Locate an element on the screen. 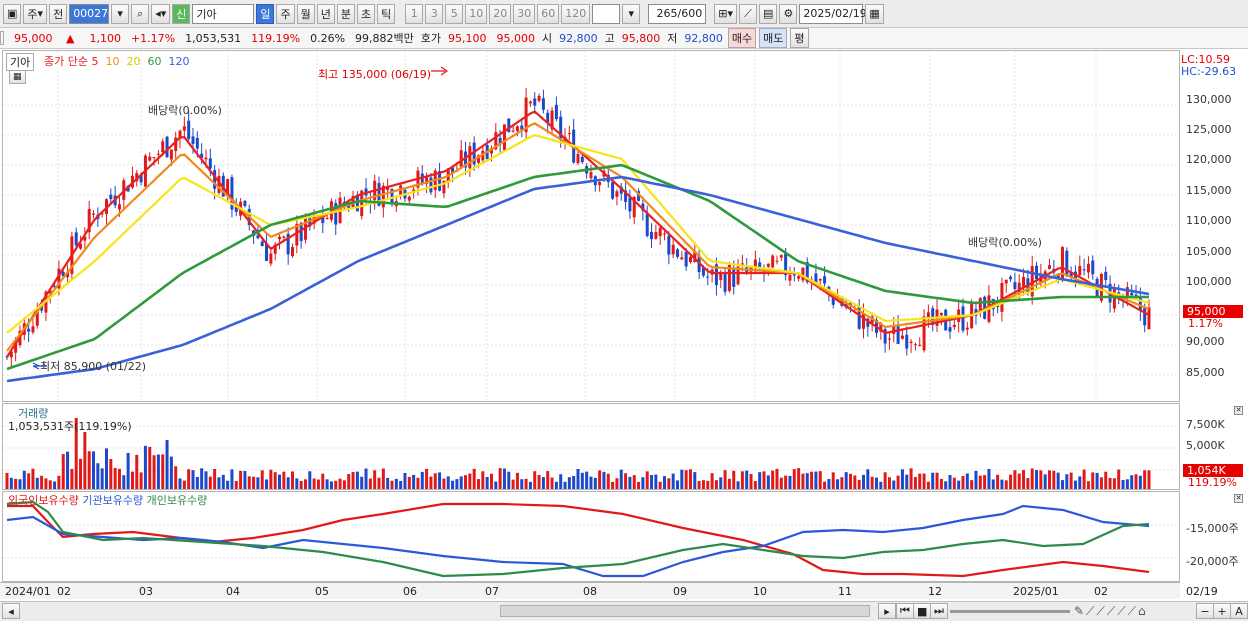 This screenshot has height=621, width=1248. calendar-icon: ▦ is located at coordinates (874, 13).